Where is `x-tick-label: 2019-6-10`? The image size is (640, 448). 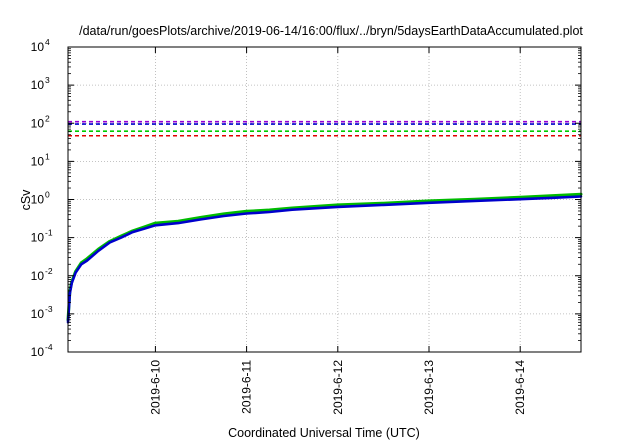 x-tick-label: 2019-6-10 is located at coordinates (155, 387).